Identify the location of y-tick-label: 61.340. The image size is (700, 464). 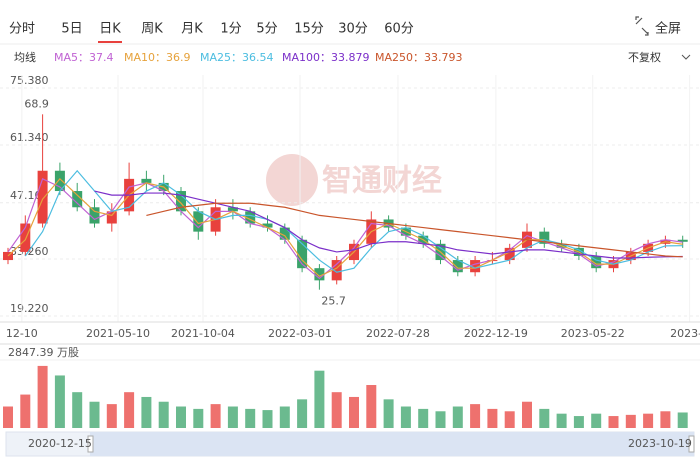
(29, 137).